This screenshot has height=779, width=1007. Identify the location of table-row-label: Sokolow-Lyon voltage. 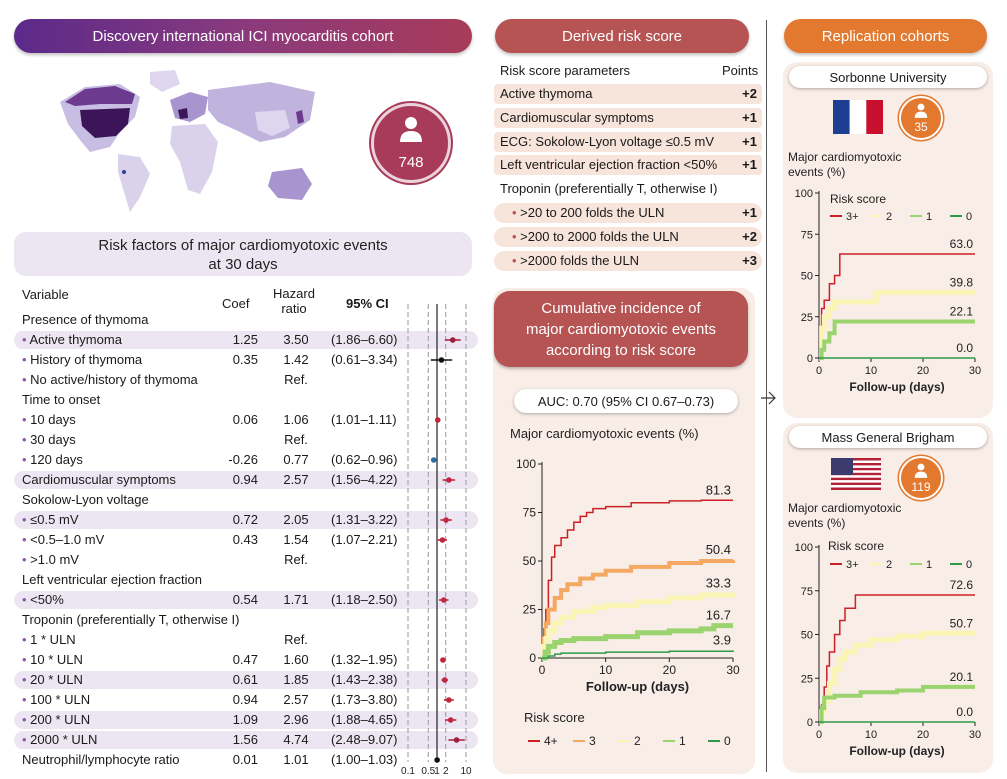
(85, 500).